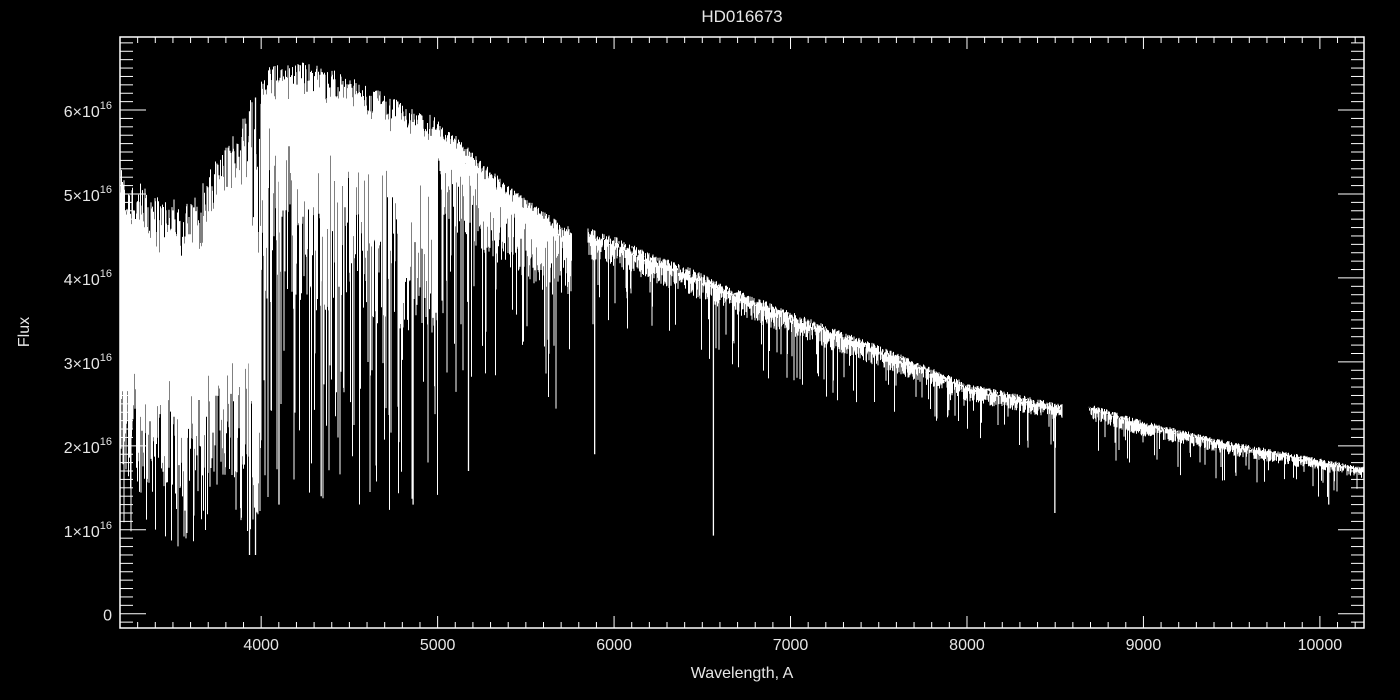 This screenshot has height=700, width=1400. What do you see at coordinates (24, 332) in the screenshot?
I see `y-axis-label: Flux` at bounding box center [24, 332].